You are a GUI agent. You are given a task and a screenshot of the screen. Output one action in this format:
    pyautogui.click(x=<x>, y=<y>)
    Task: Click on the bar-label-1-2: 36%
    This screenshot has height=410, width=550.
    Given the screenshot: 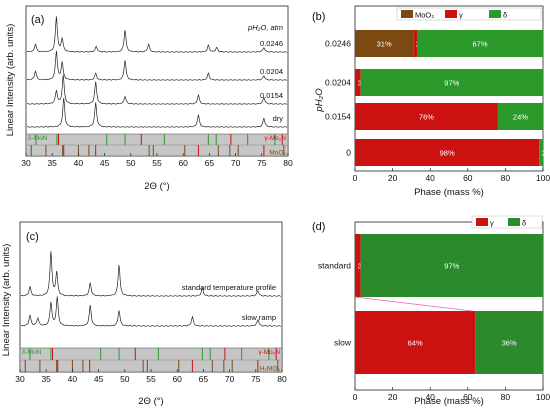 What is the action you would take?
    pyautogui.click(x=509, y=343)
    